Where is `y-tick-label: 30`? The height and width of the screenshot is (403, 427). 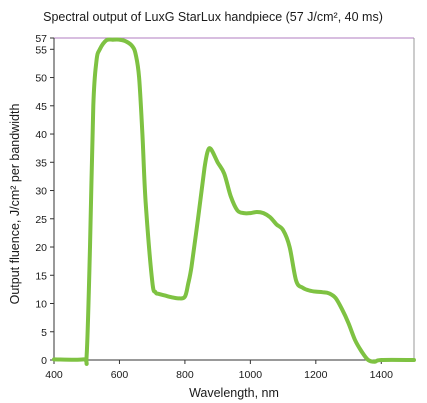 y-tick-label: 30 is located at coordinates (41, 192).